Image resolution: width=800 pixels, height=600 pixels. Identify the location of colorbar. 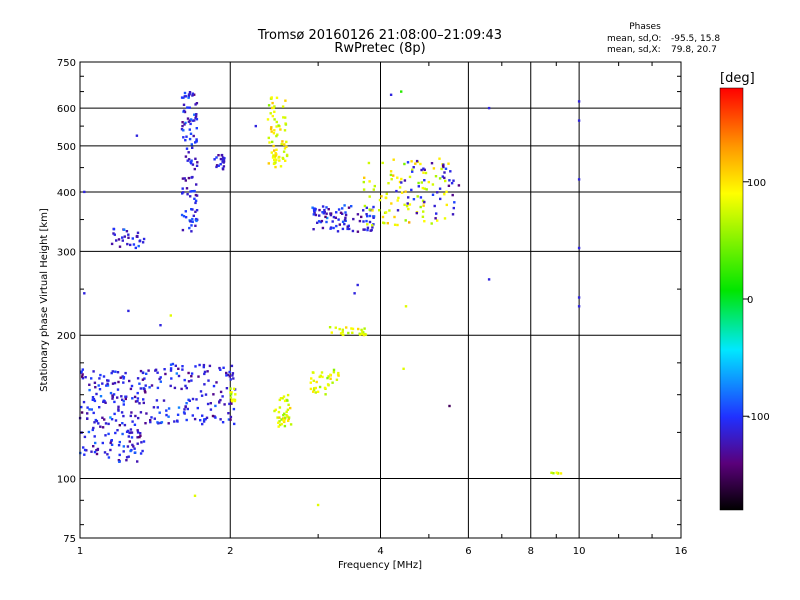
(731, 299).